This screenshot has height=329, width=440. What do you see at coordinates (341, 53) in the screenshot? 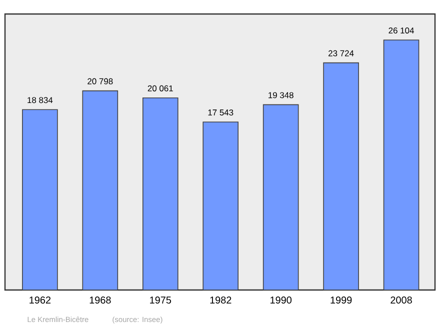
I see `data-label: 23 724` at bounding box center [341, 53].